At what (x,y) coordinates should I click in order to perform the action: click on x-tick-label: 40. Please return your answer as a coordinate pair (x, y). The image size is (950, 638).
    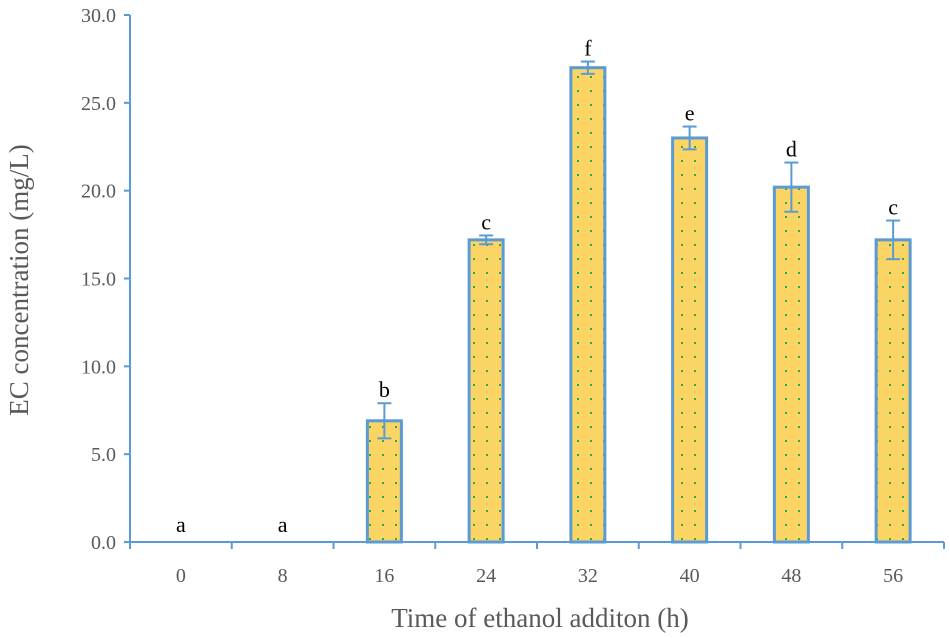
    Looking at the image, I should click on (690, 576).